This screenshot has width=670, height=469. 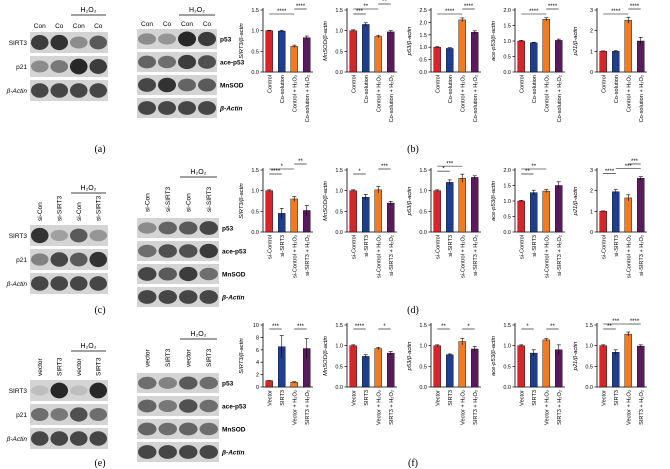 What do you see at coordinates (98, 208) in the screenshot?
I see `lane-label: si-SIRT3` at bounding box center [98, 208].